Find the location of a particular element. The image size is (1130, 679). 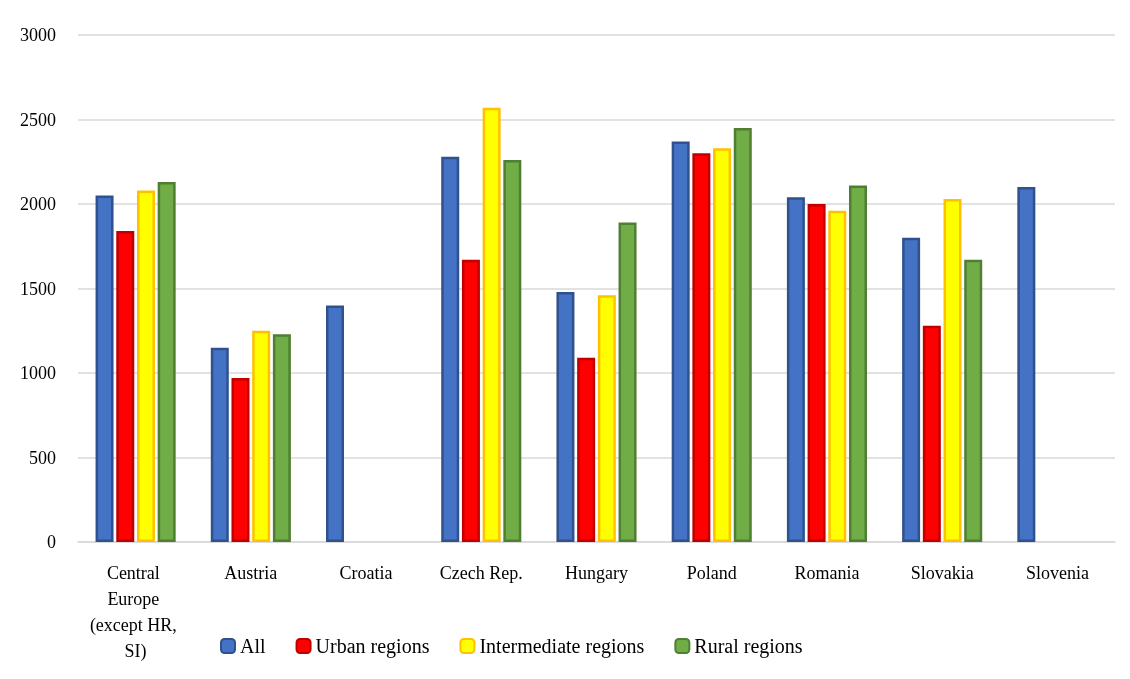

y-tick-label: 0 is located at coordinates (51, 542).